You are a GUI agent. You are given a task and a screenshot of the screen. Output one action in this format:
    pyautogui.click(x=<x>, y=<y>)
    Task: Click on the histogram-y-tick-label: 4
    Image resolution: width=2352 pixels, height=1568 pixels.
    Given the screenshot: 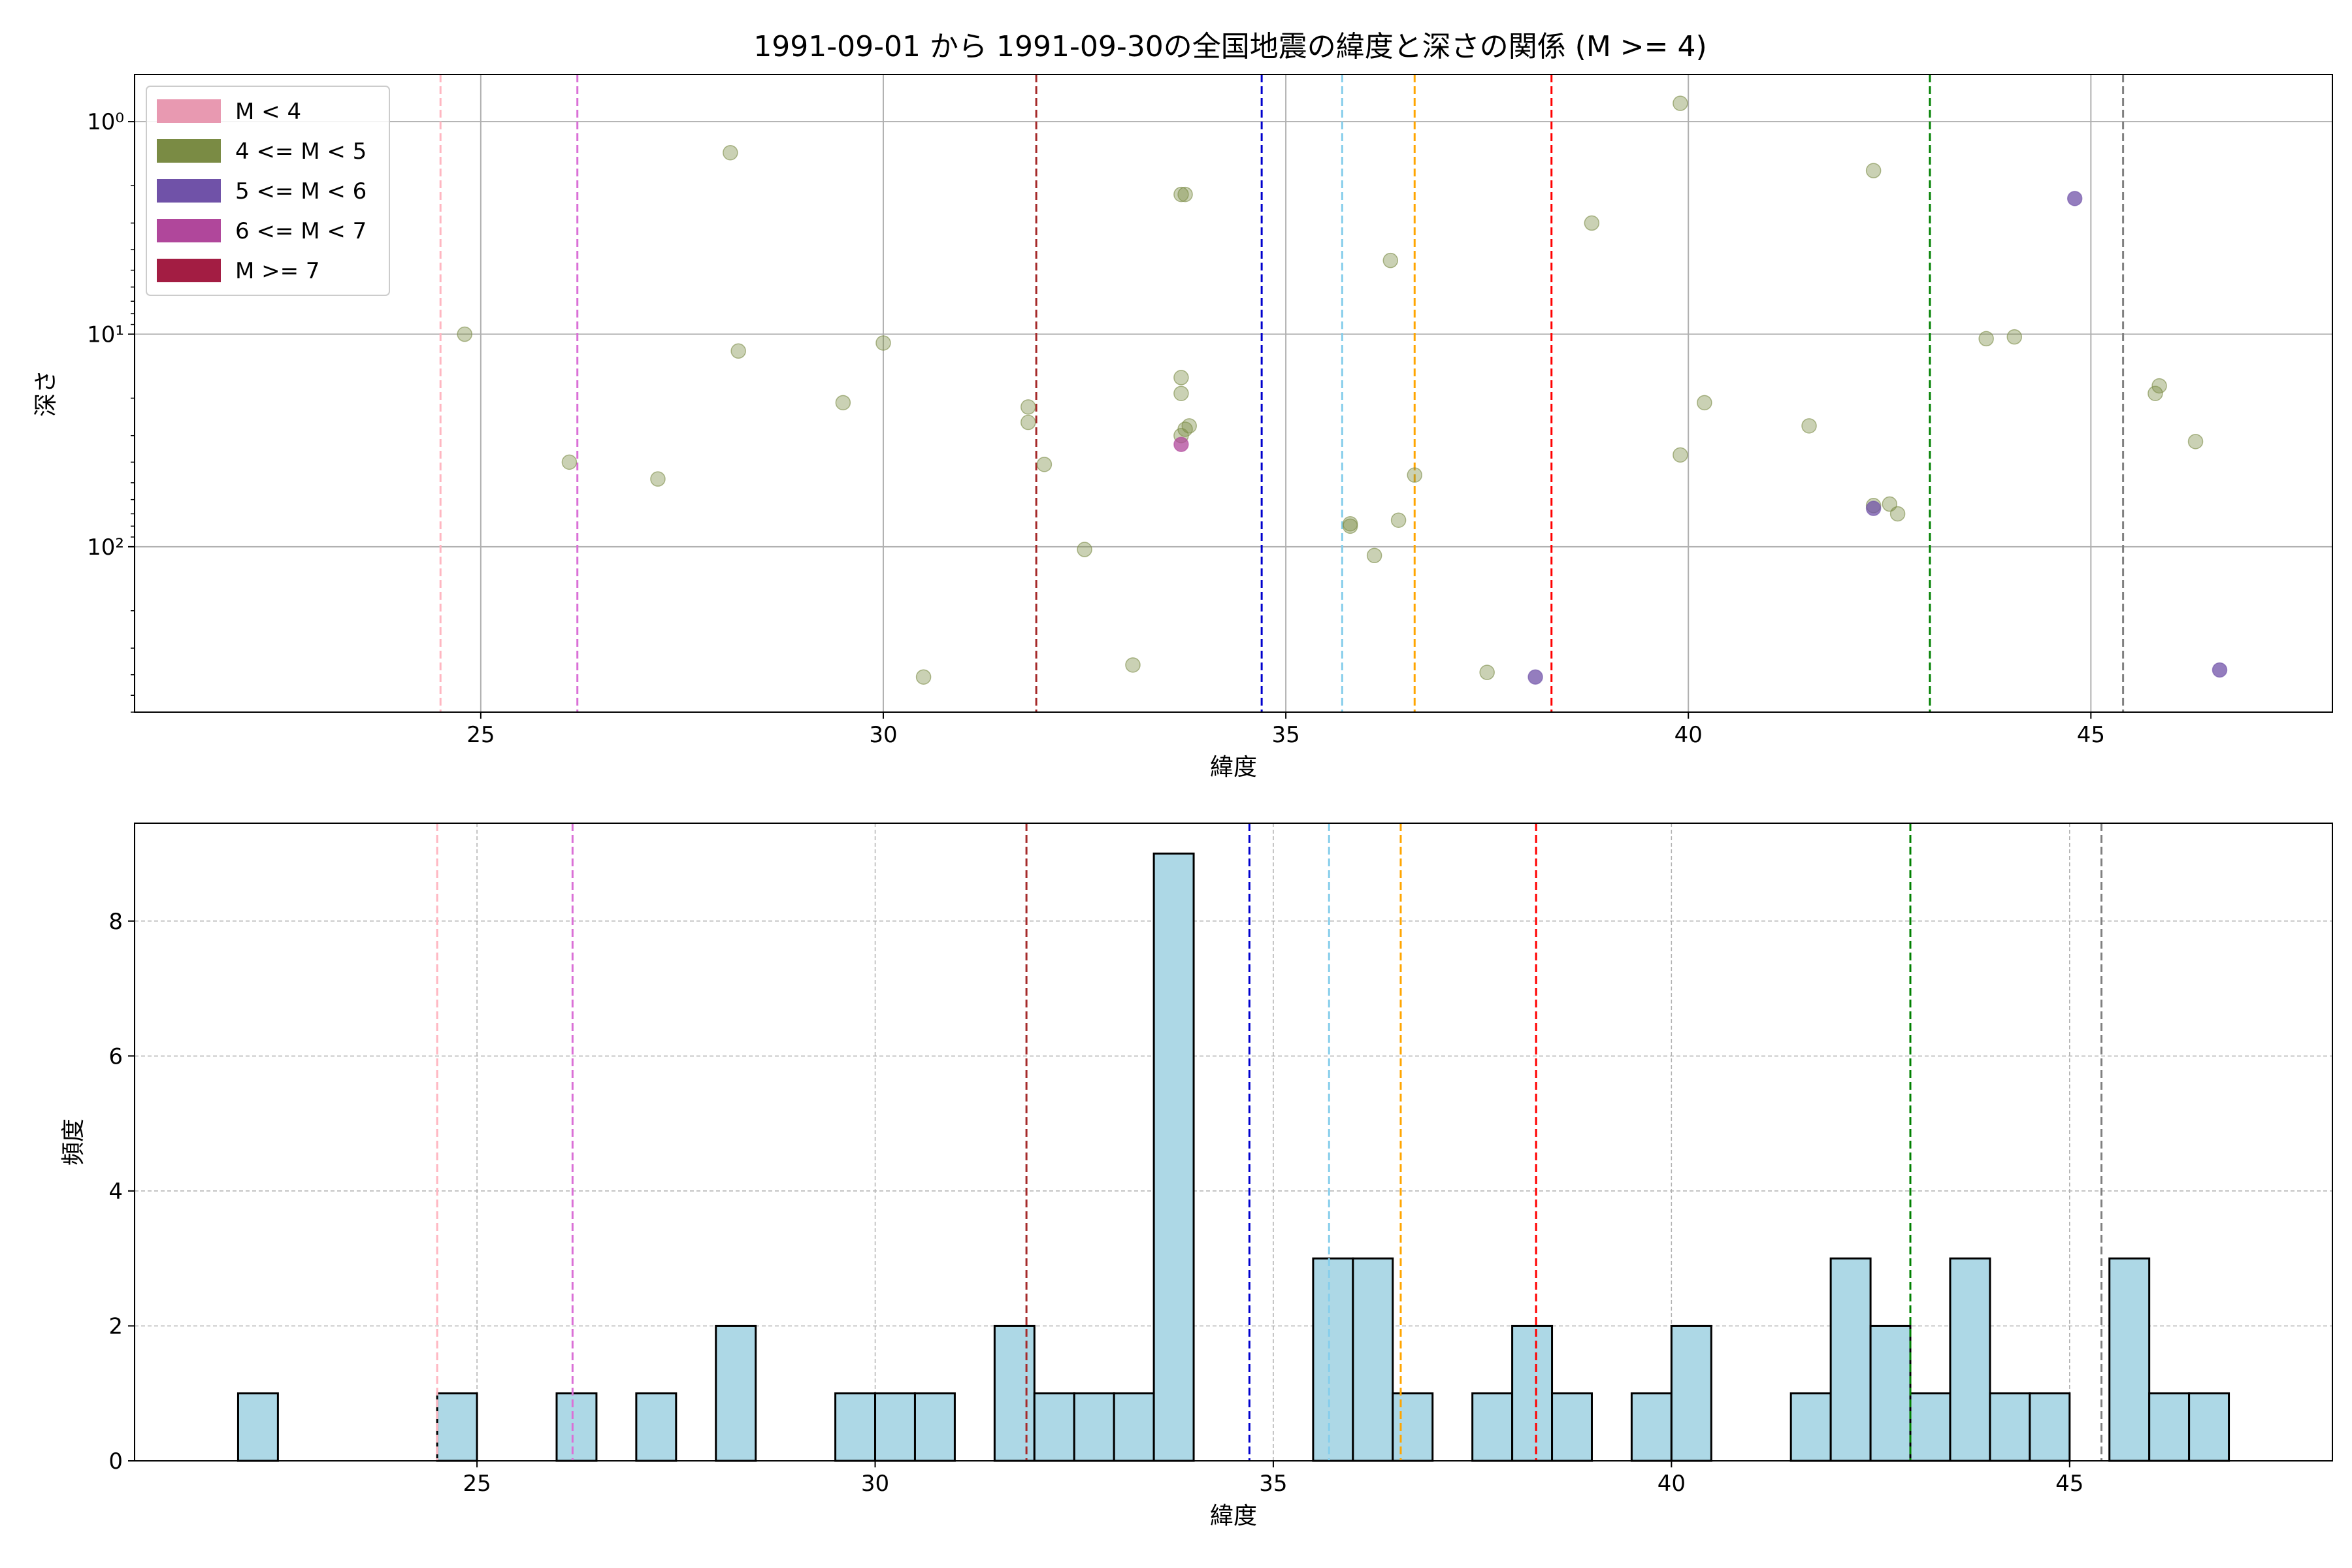 What is the action you would take?
    pyautogui.click(x=115, y=1192)
    